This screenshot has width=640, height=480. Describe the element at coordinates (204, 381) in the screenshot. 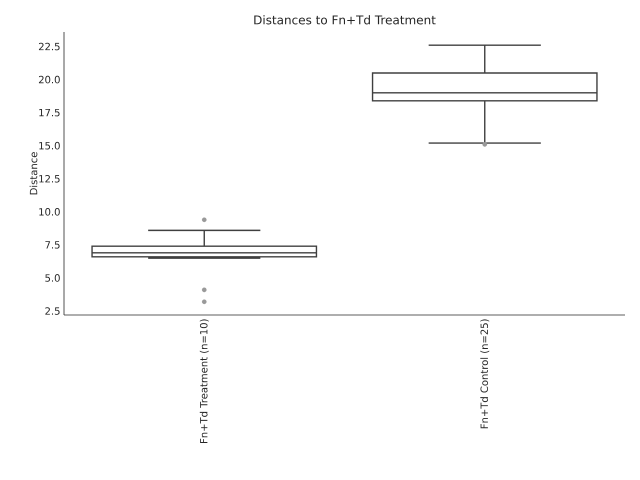

I see `x-tick-label: Fn+Td Treatment (n=10)` at that location.